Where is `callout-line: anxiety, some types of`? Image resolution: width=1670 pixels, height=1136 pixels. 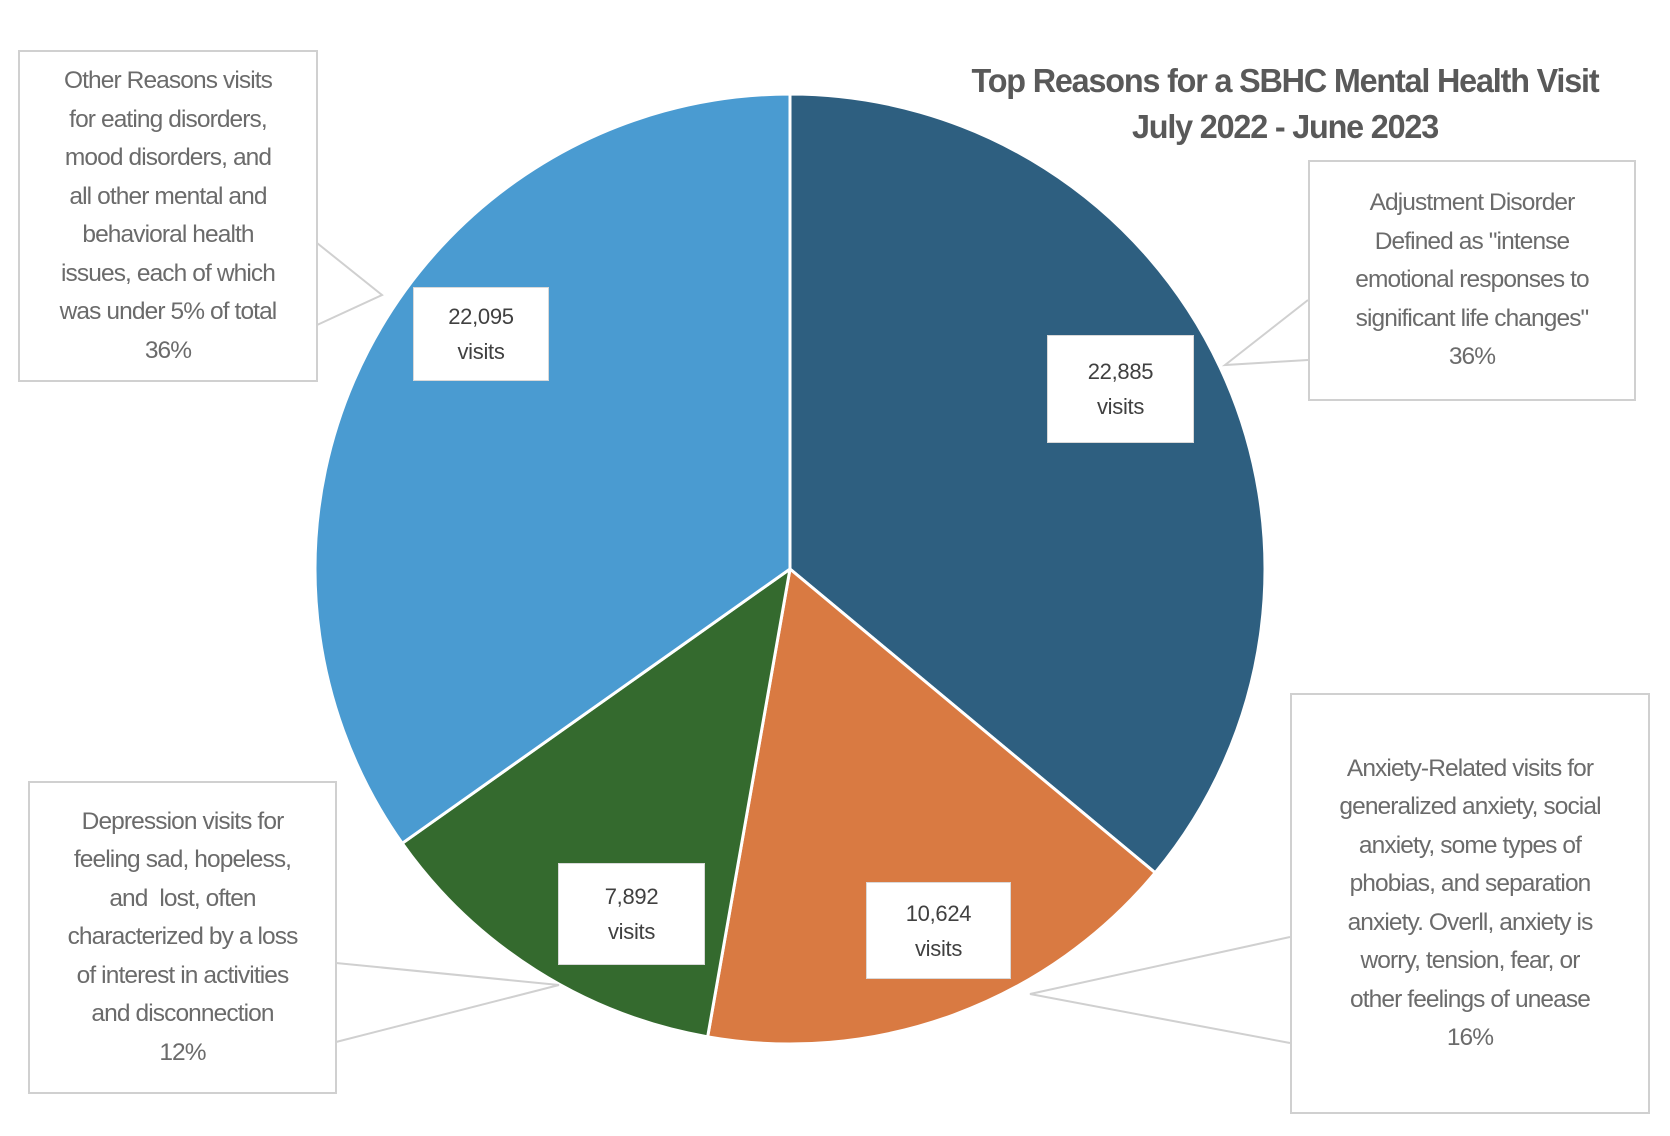
callout-line: anxiety, some types of is located at coordinates (1470, 845).